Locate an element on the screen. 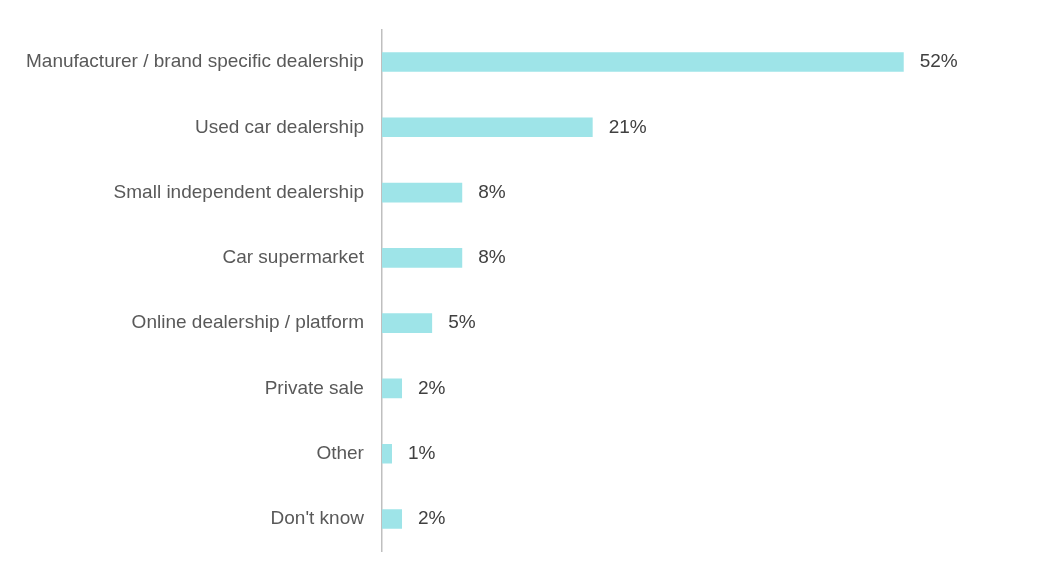 This screenshot has height=581, width=1046. y-tick-label: Small independent dealership is located at coordinates (238, 191).